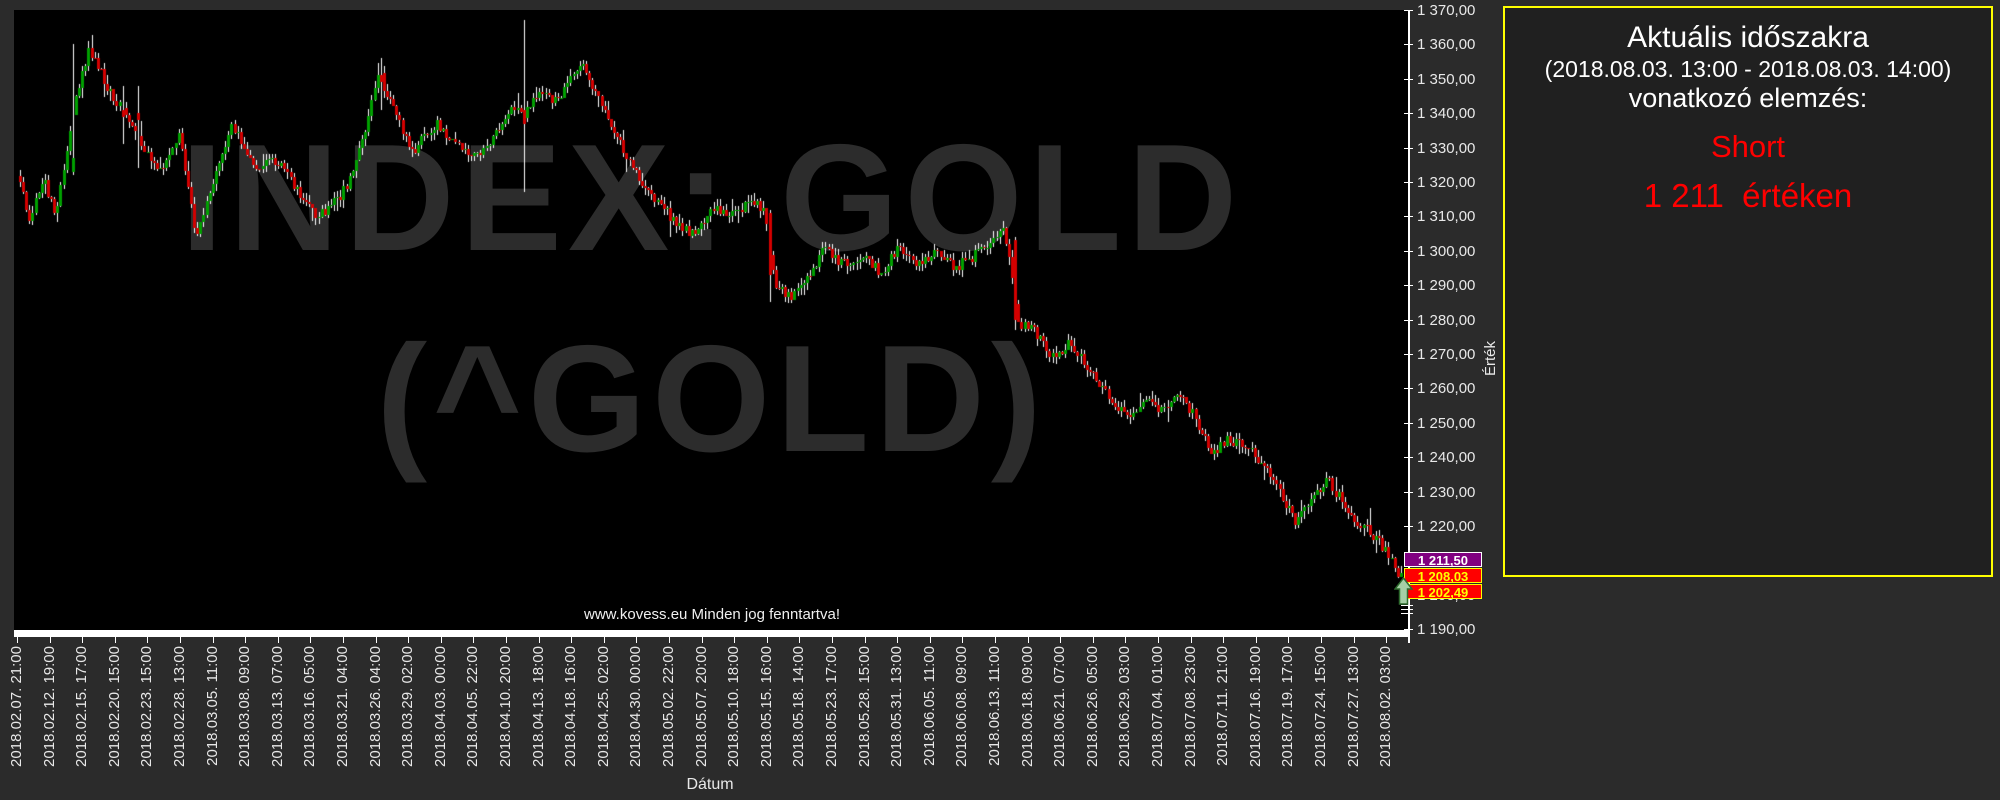 Image resolution: width=2000 pixels, height=800 pixels. I want to click on axis-grip-icon, so click(1407, 610).